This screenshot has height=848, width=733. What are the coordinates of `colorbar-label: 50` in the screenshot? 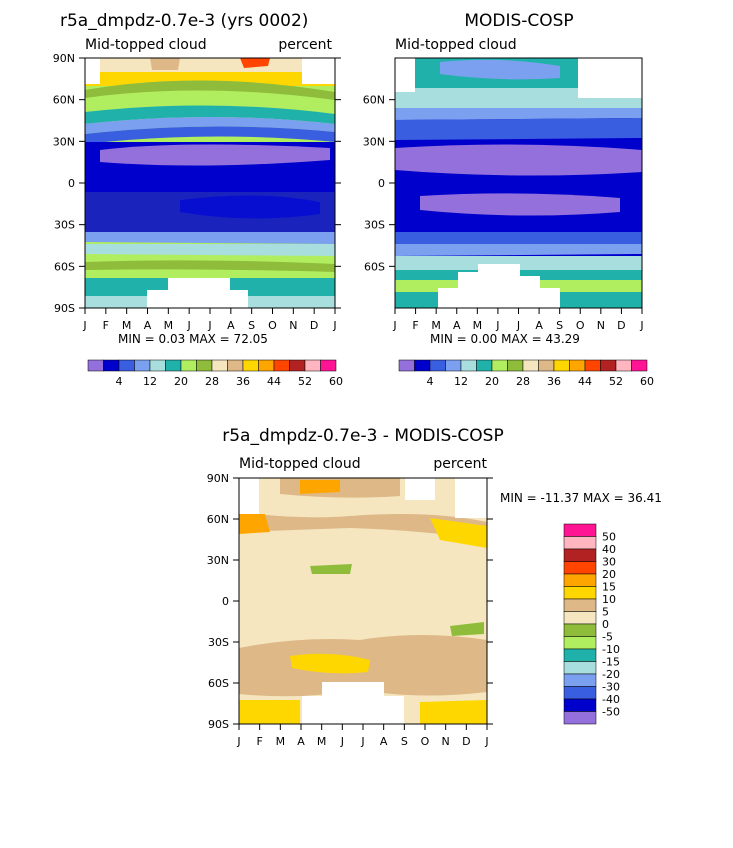 It's located at (609, 537).